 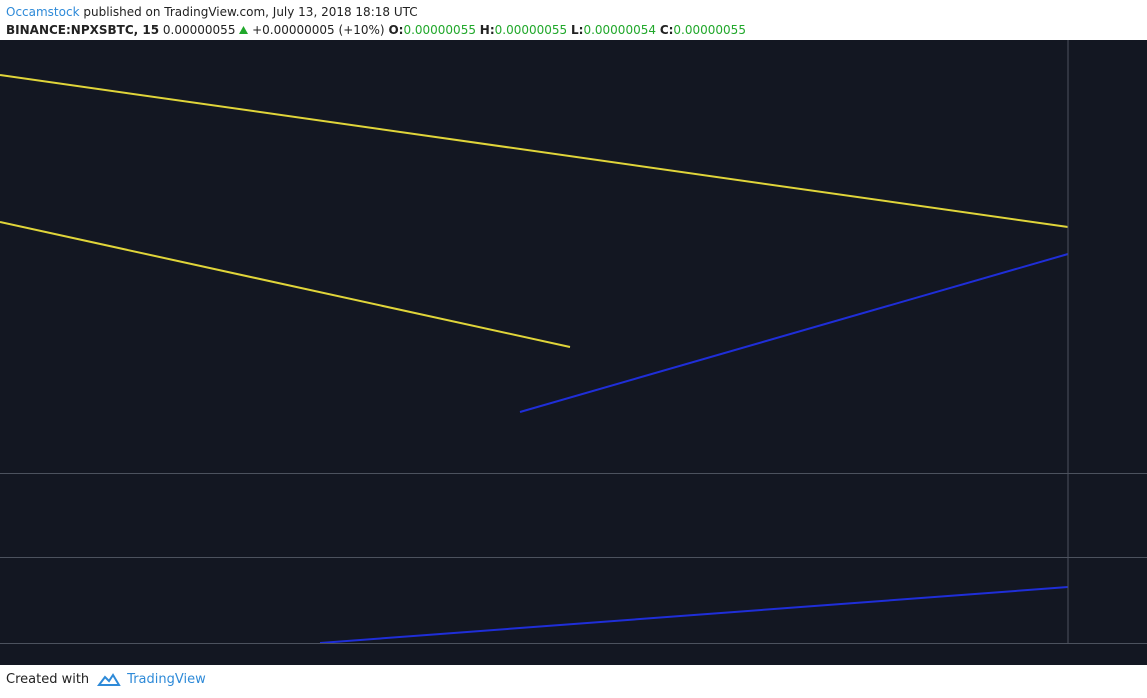 I want to click on brand: TradingView, so click(x=166, y=679).